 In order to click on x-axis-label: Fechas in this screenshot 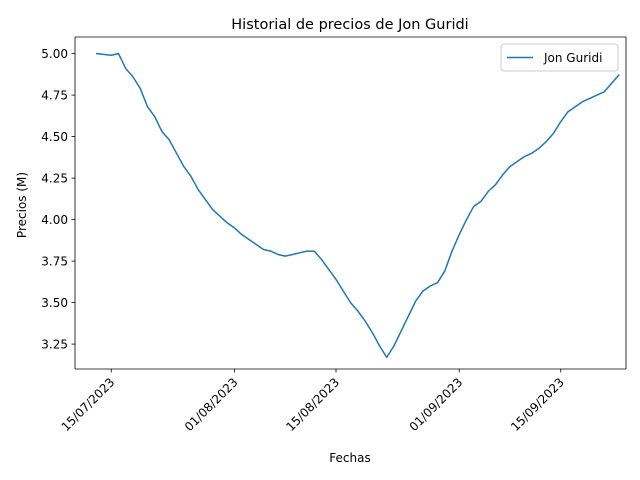, I will do `click(349, 458)`.